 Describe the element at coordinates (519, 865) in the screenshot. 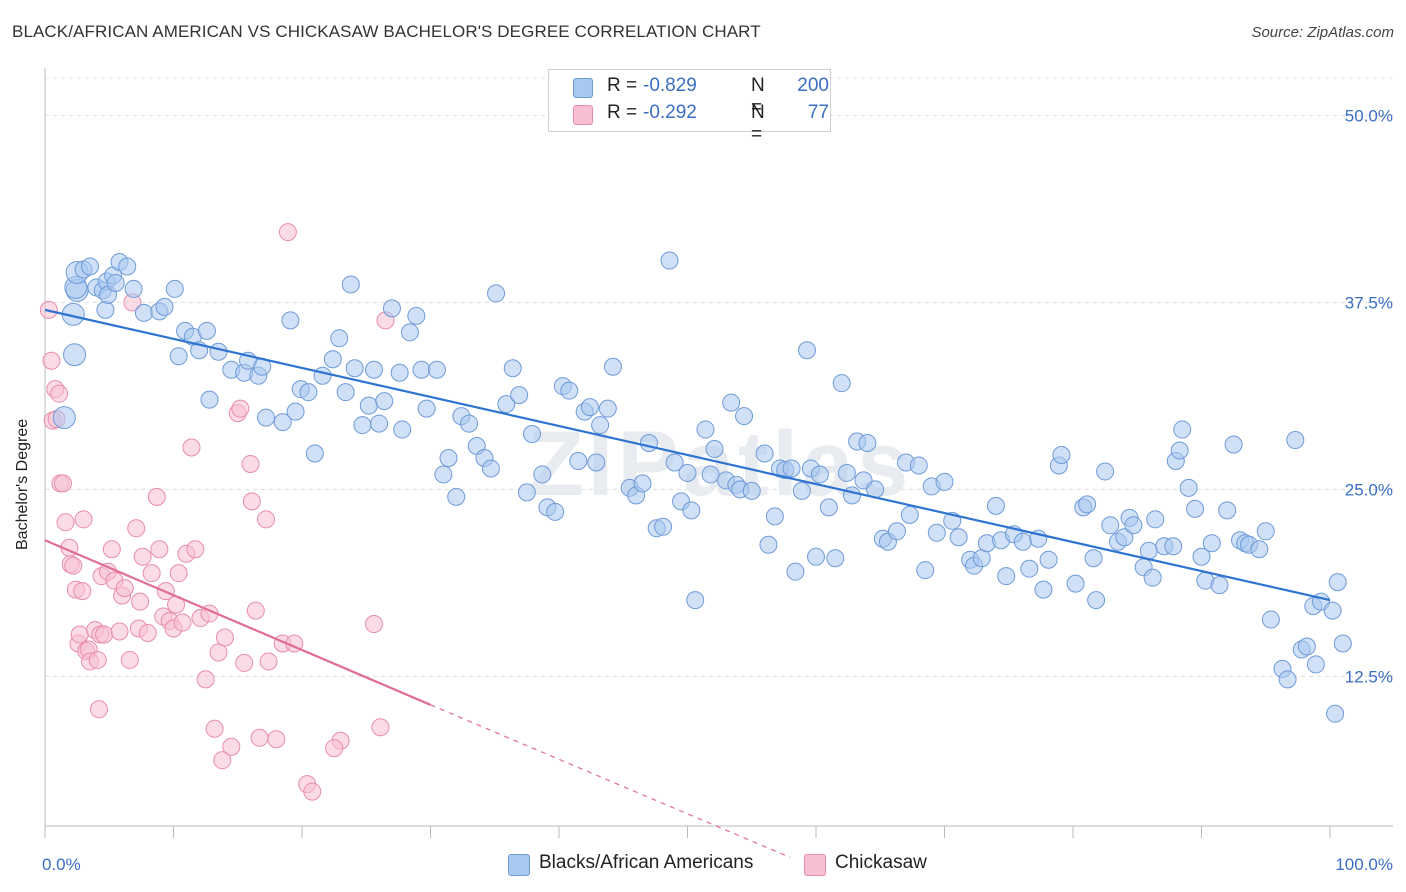

I see `bottom-legend-swatch-blue` at that location.